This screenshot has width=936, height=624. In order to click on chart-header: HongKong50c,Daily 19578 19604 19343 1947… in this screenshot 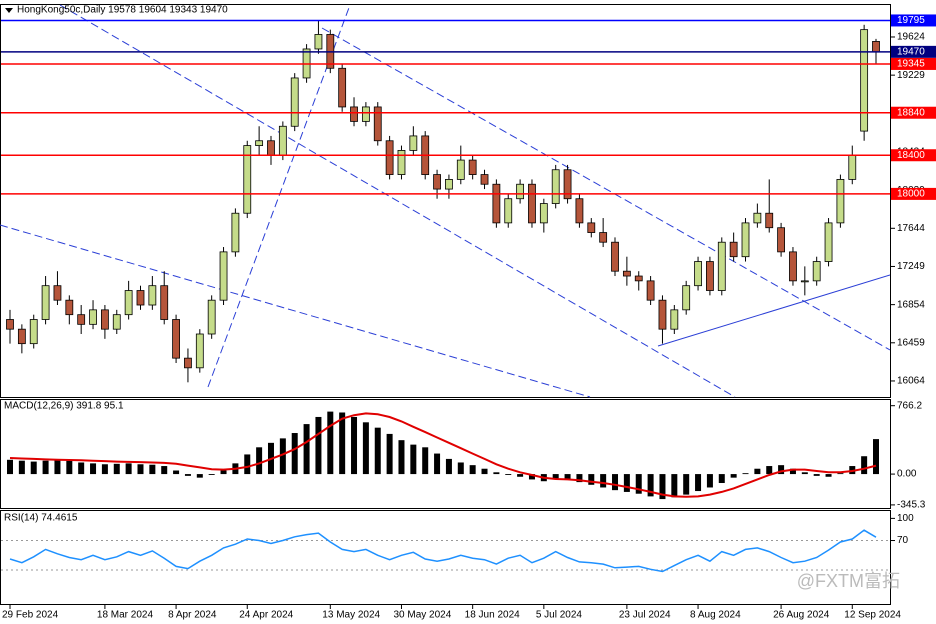, I will do `click(122, 10)`.